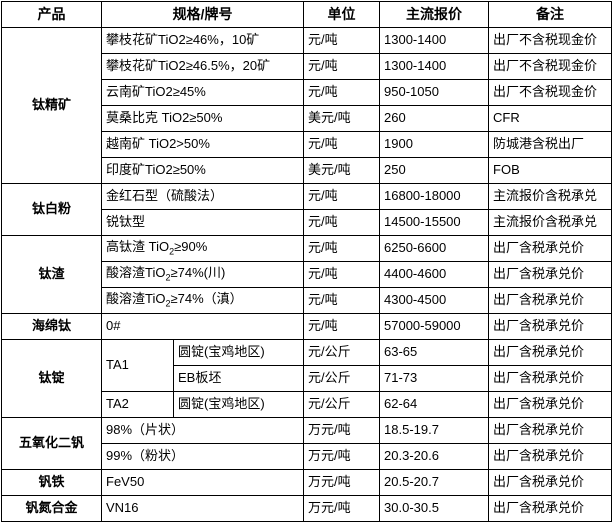 This screenshot has width=612, height=522. I want to click on table-row: 钒铁 FeV50 万元/吨 20.5-20.7 出厂含税承兑价, so click(306, 482).